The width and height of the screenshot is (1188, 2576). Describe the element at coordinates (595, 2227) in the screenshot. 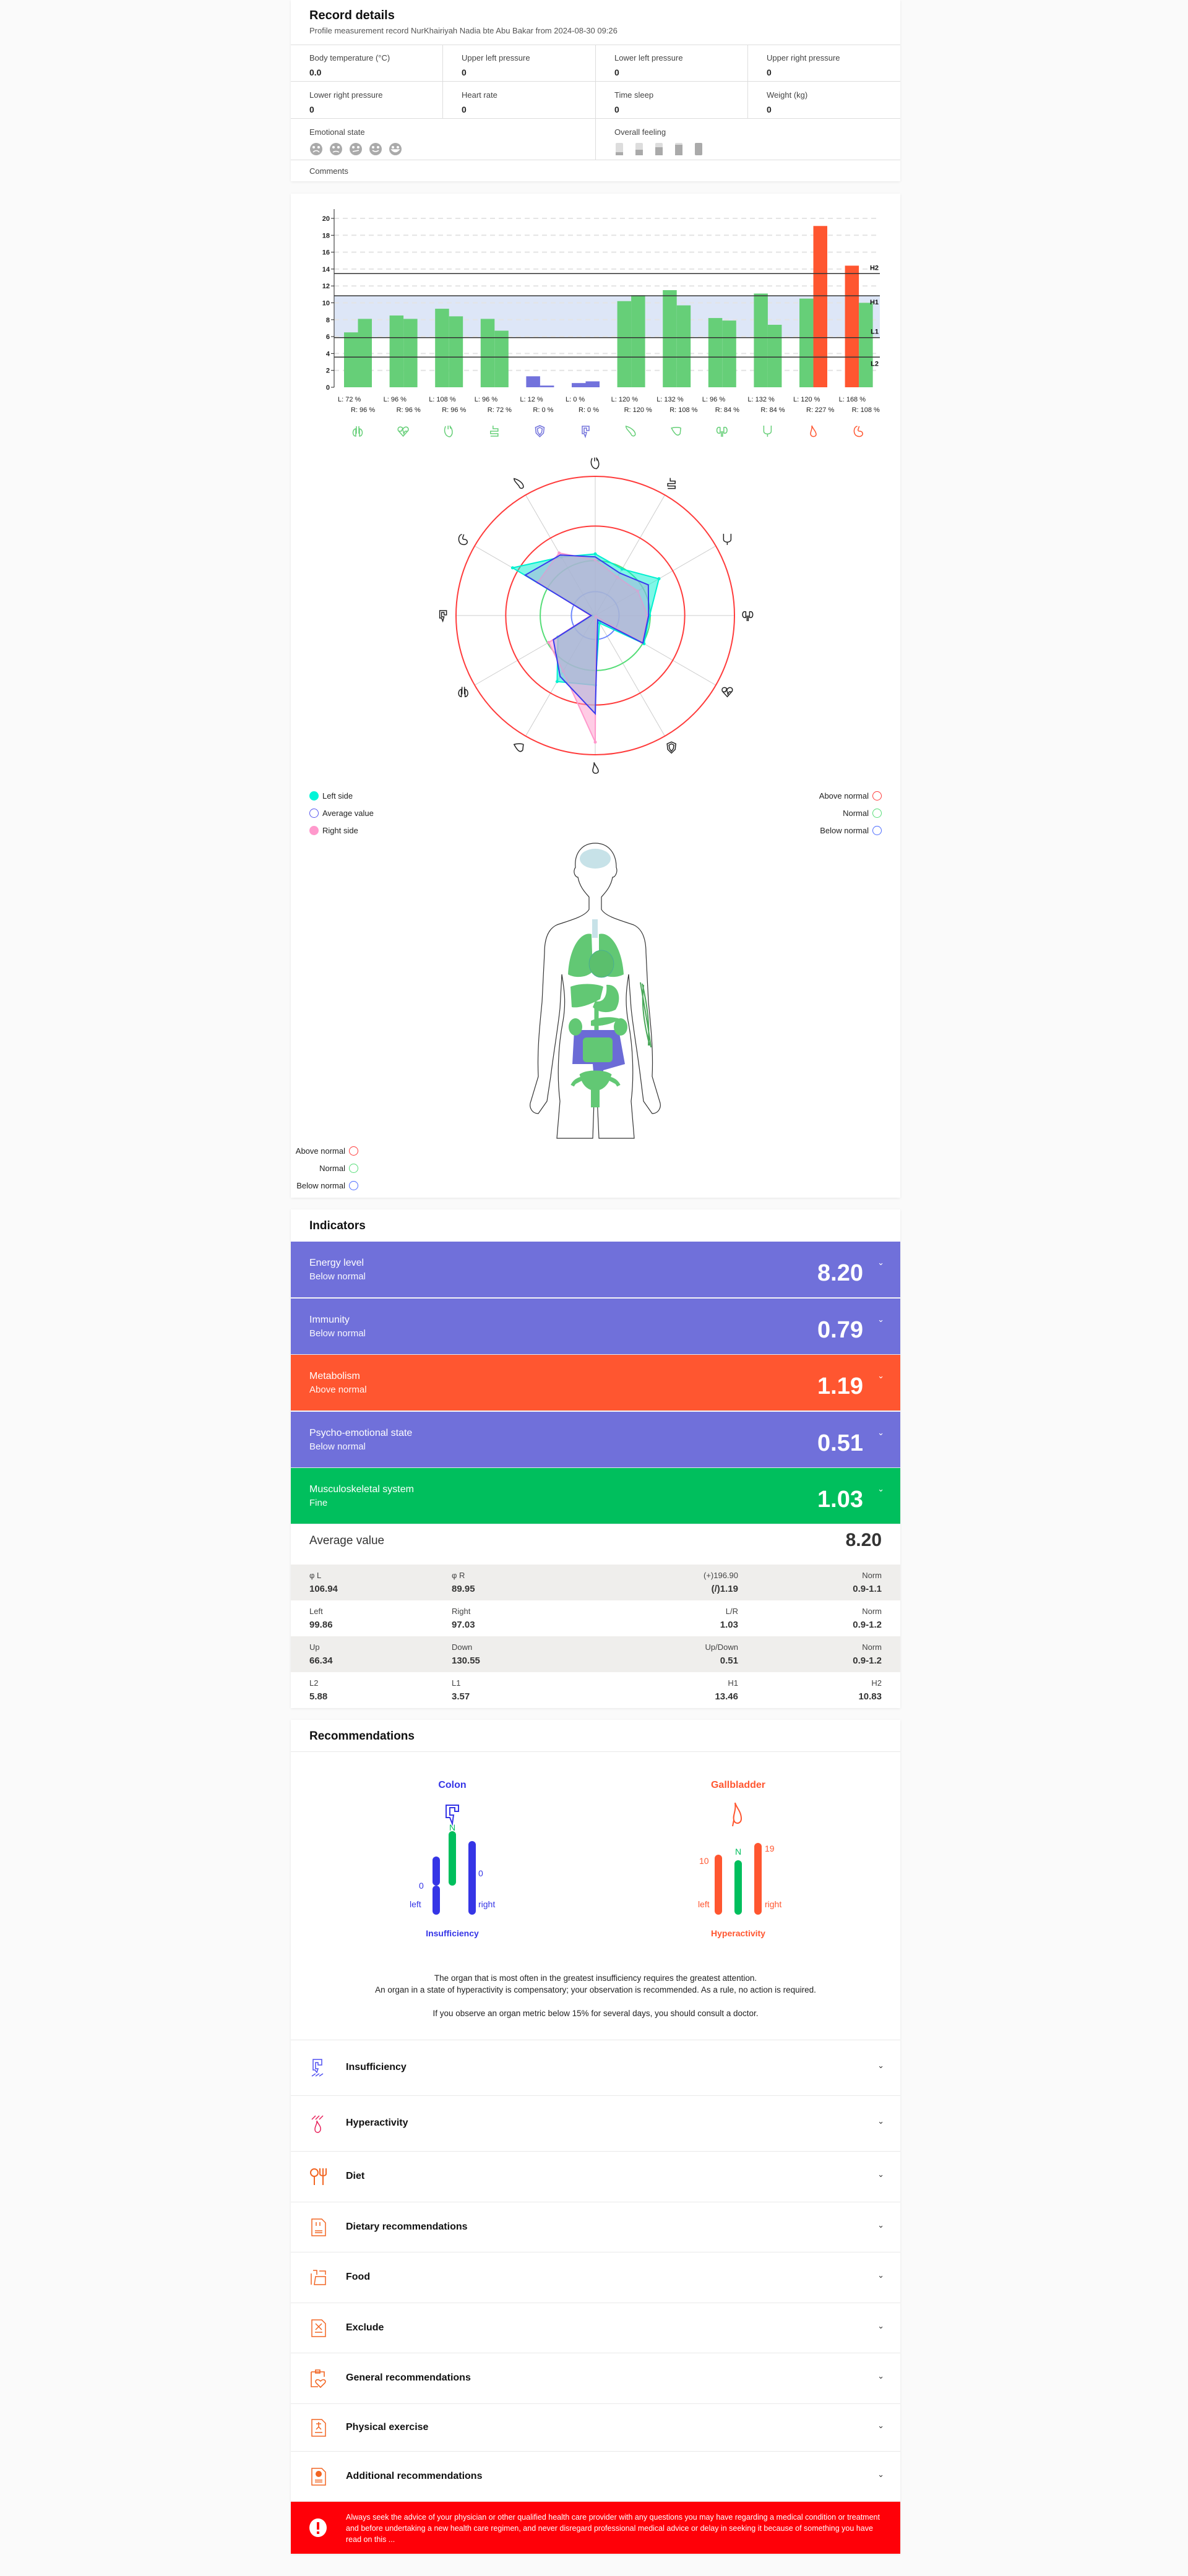

I see `accordion-dietary-recommendations: Dietary recommendations ⌄` at that location.